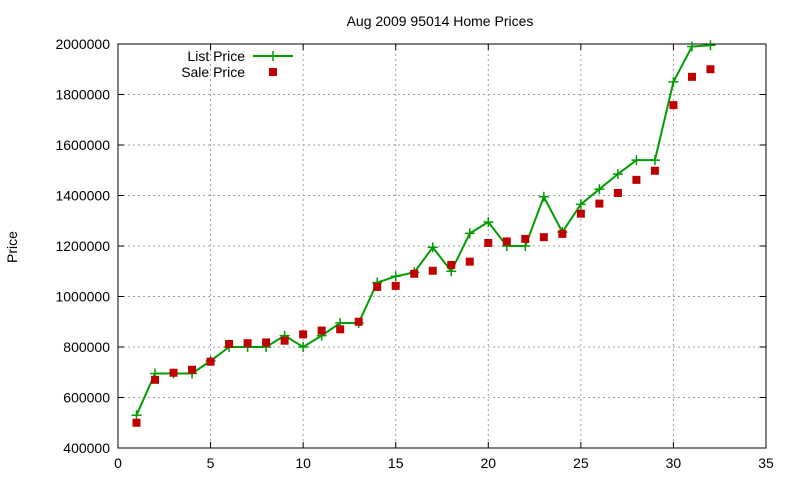  Describe the element at coordinates (213, 72) in the screenshot. I see `legend-label: Sale Price` at that location.